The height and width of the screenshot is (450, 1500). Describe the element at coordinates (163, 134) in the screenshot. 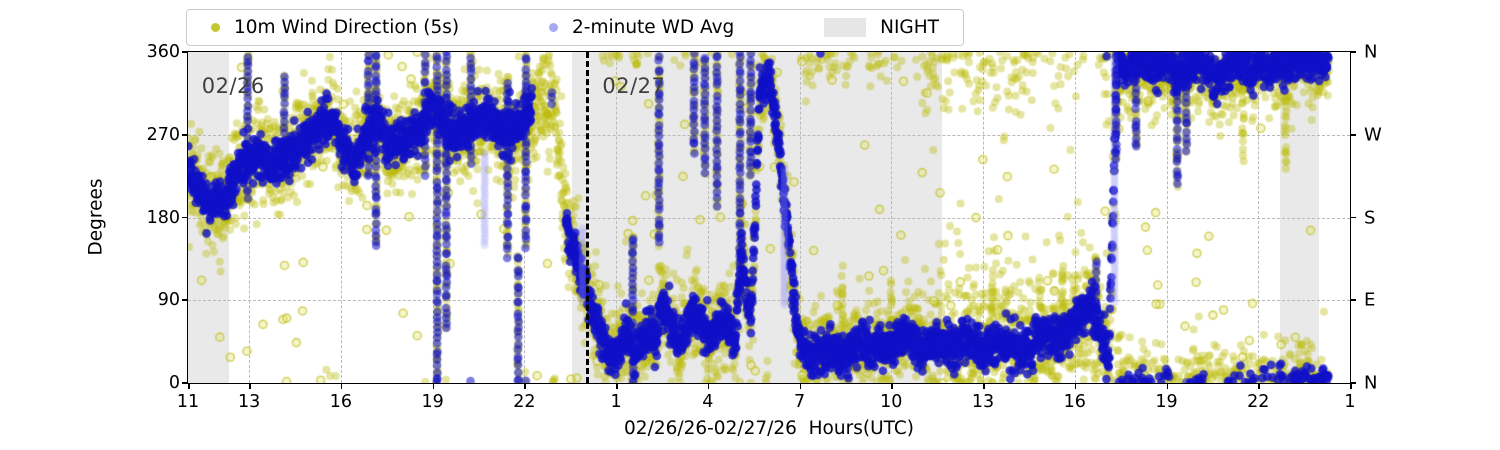

I see `y-tick-label: 270` at that location.